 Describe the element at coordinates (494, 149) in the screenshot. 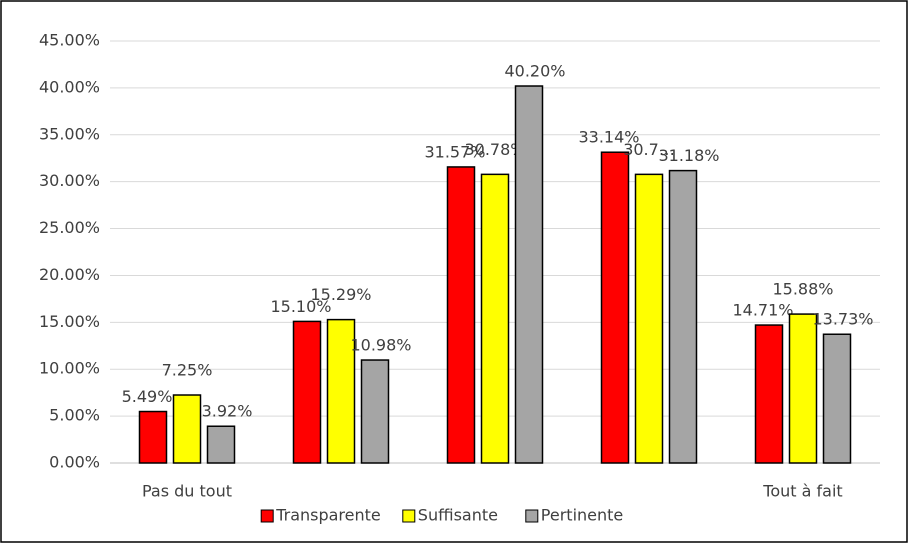

I see `value-label: 30.78%` at that location.